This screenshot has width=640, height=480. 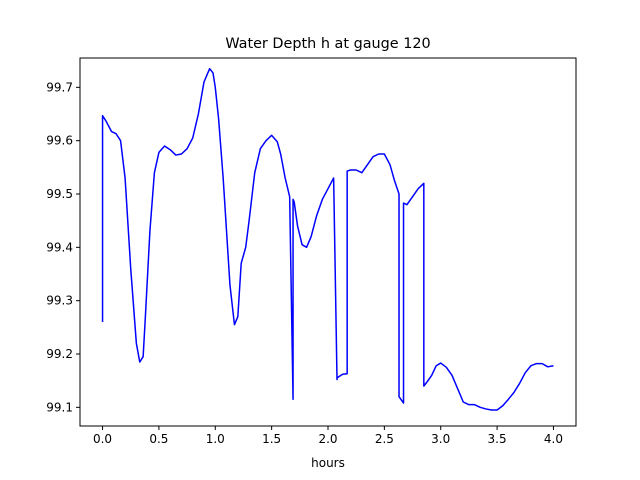 What do you see at coordinates (497, 439) in the screenshot?
I see `x-tick-label: 3.5` at bounding box center [497, 439].